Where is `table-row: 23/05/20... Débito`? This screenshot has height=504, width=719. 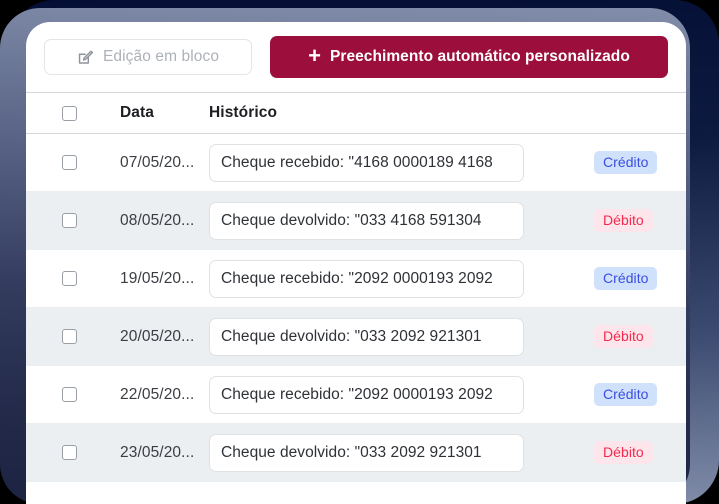 table-row: 23/05/20... Débito is located at coordinates (356, 453).